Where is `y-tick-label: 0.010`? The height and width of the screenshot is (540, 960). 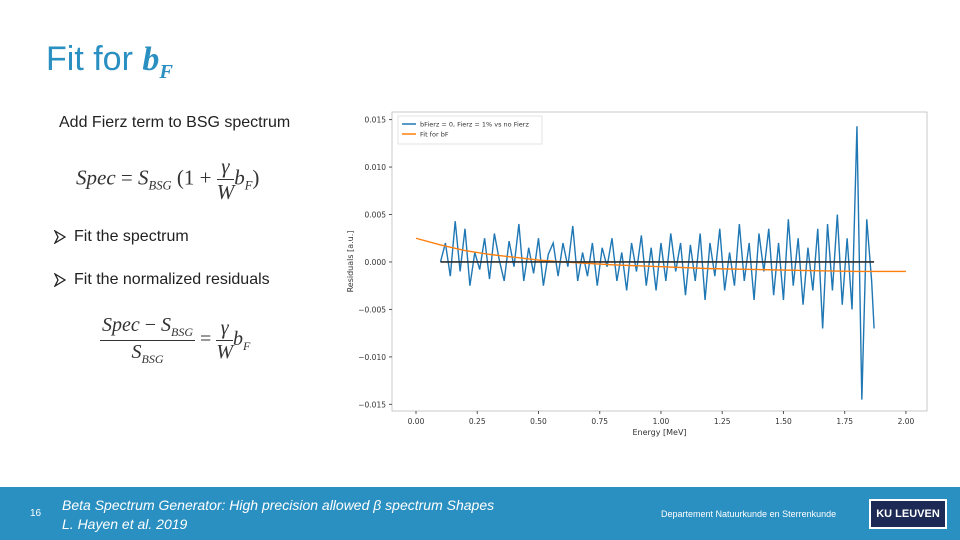 y-tick-label: 0.010 is located at coordinates (376, 167).